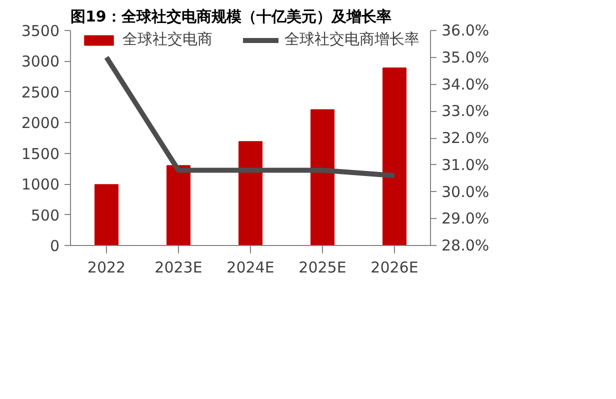 Image resolution: width=616 pixels, height=399 pixels. What do you see at coordinates (466, 84) in the screenshot?
I see `y2-tick-label: 34.0%` at bounding box center [466, 84].